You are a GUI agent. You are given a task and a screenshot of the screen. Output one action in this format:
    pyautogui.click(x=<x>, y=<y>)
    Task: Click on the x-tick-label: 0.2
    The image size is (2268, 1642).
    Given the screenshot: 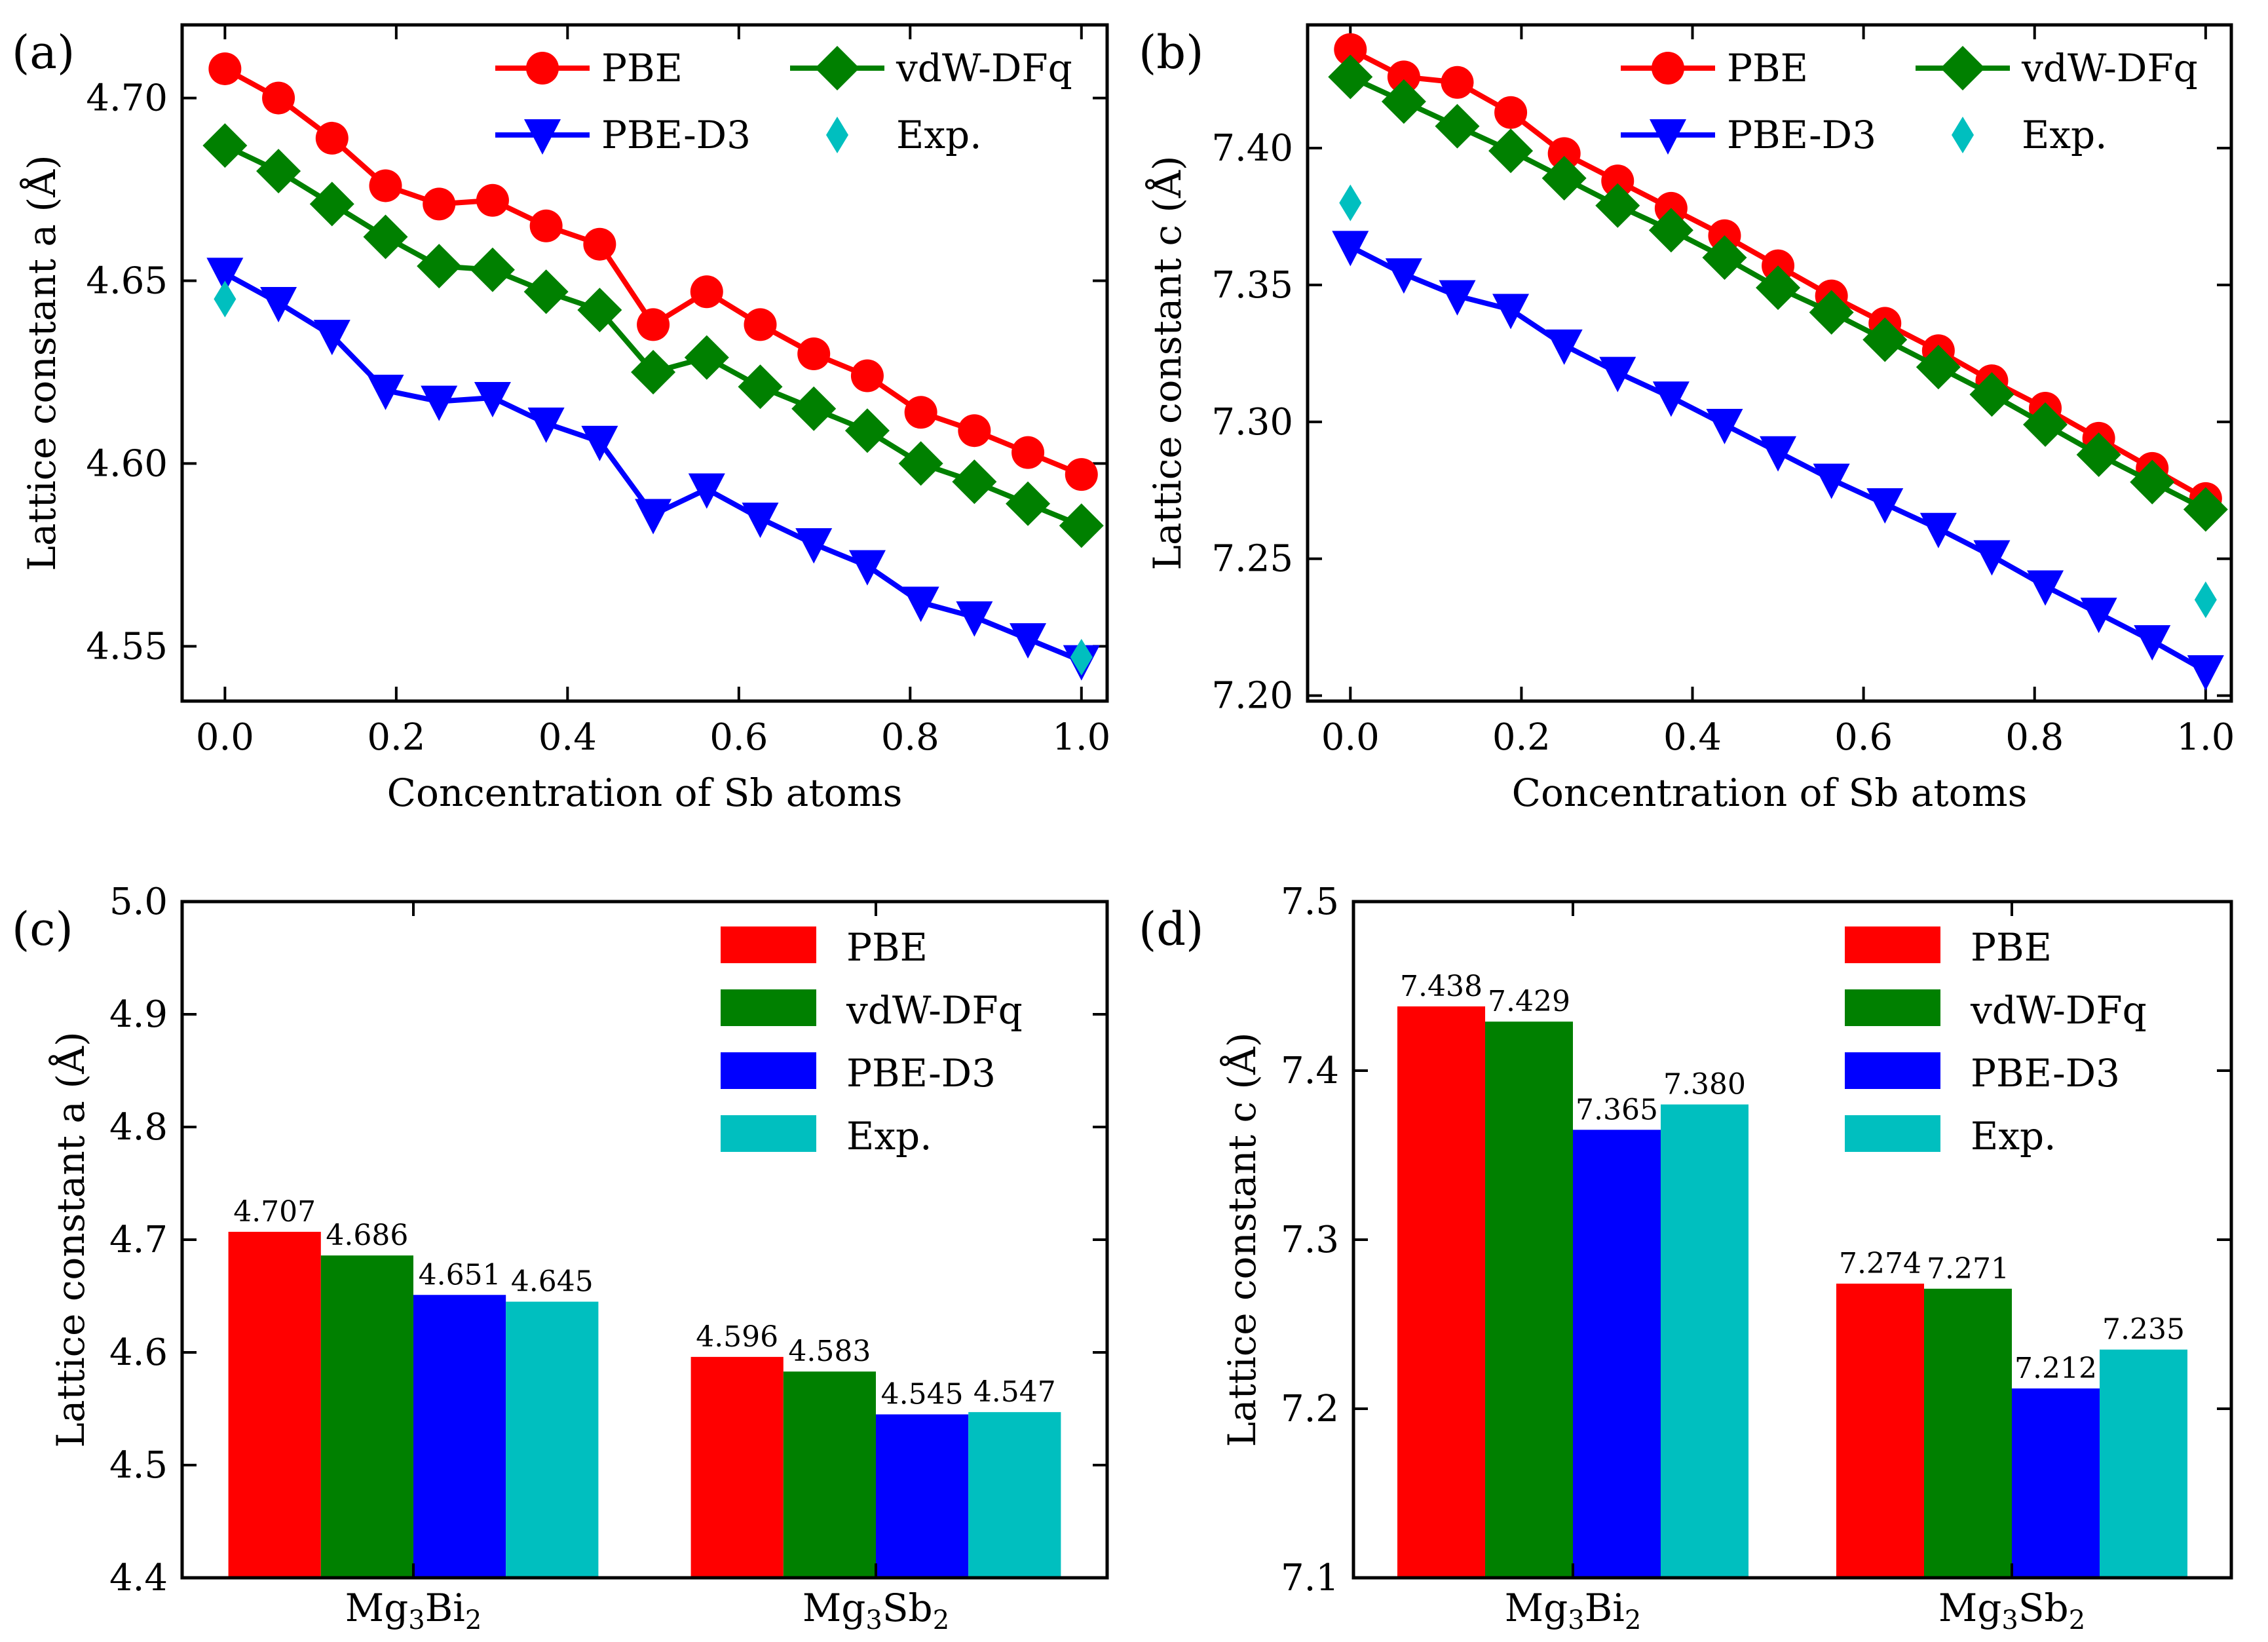 What is the action you would take?
    pyautogui.click(x=396, y=738)
    